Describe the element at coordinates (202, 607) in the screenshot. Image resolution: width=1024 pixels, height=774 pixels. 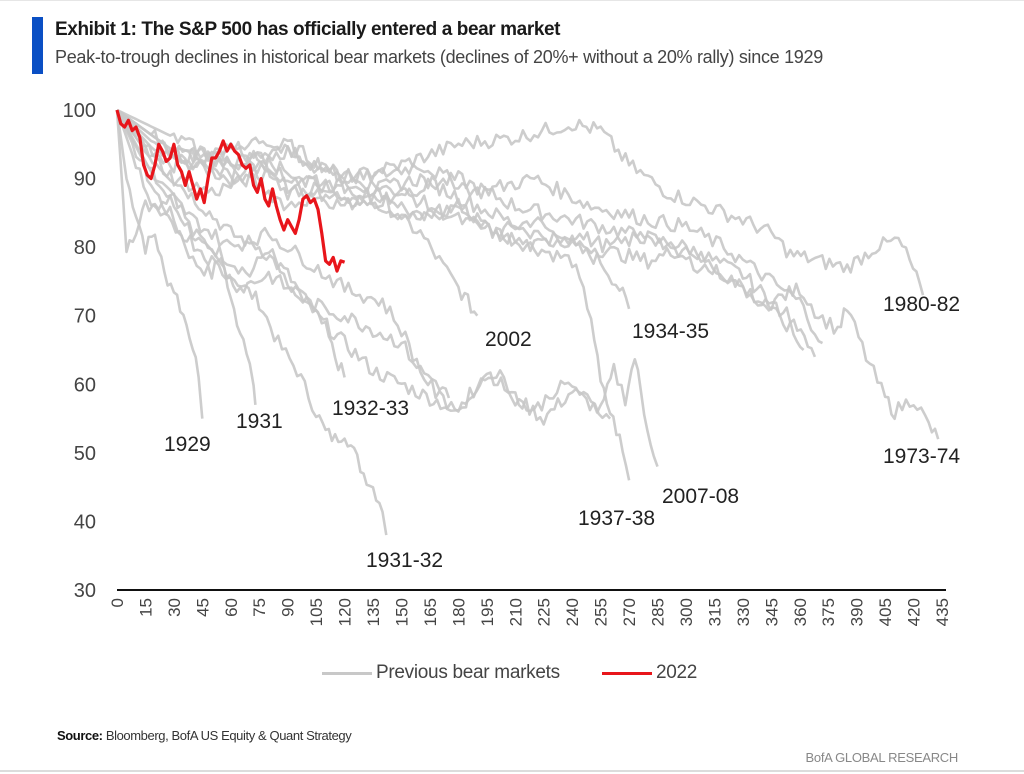
I see `x-tick-label-45: 45` at that location.